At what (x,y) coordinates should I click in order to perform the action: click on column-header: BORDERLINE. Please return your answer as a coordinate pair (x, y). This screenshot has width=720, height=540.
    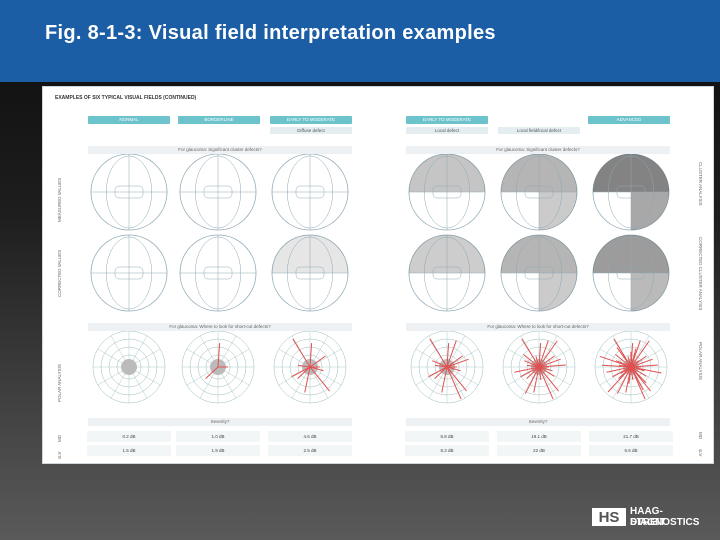
    Looking at the image, I should click on (219, 120).